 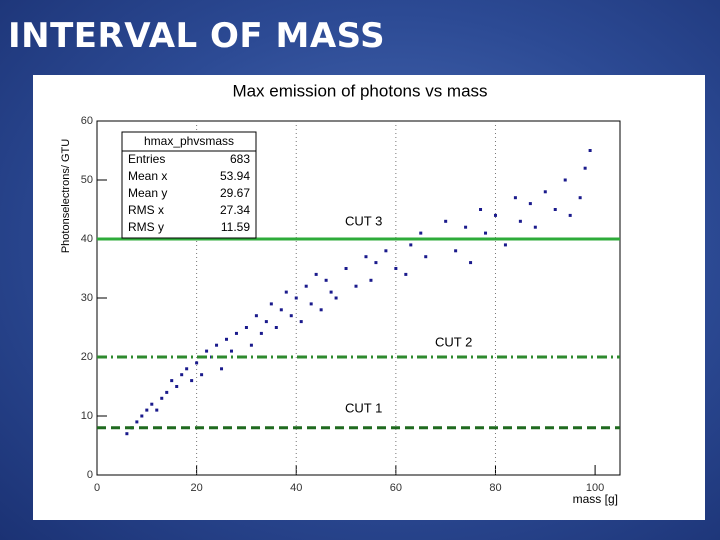 I want to click on x-tick-label: 40, so click(x=296, y=488).